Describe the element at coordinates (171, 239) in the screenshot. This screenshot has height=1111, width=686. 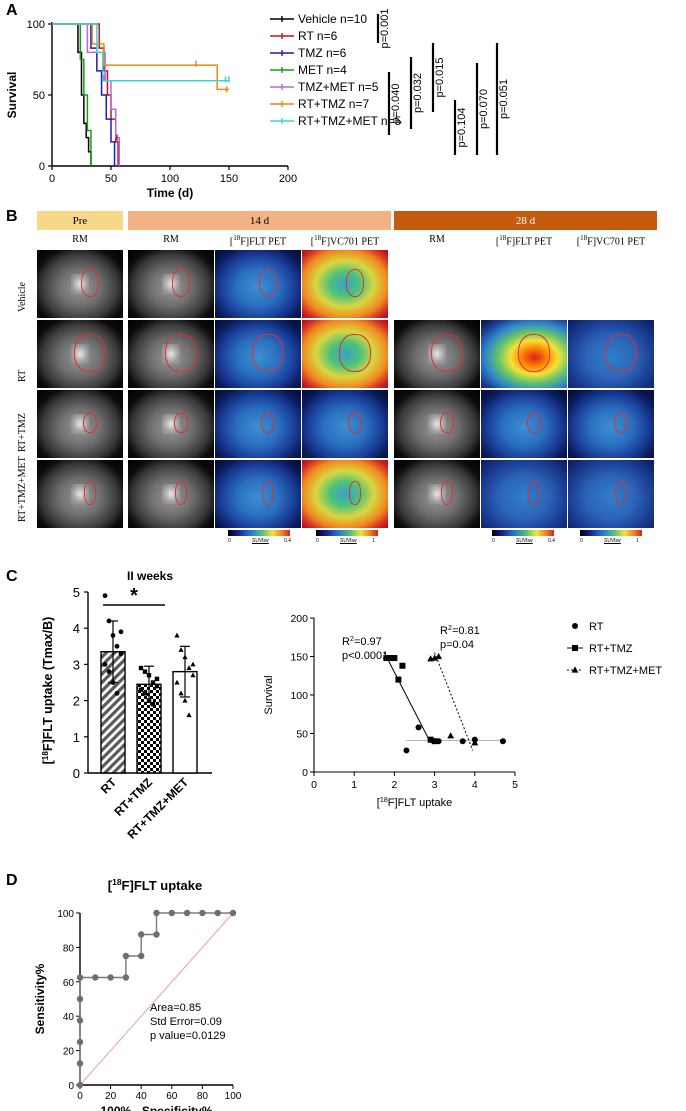
I see `column-label-1: RM` at that location.